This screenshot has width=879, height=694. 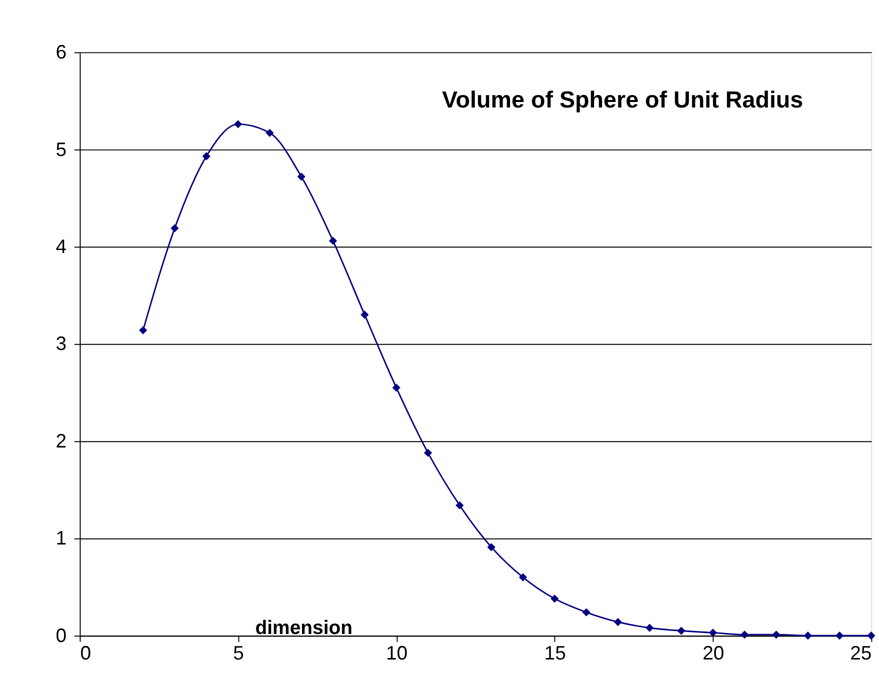 I want to click on text: Volume of Sphere of Unit Radius, so click(x=623, y=99).